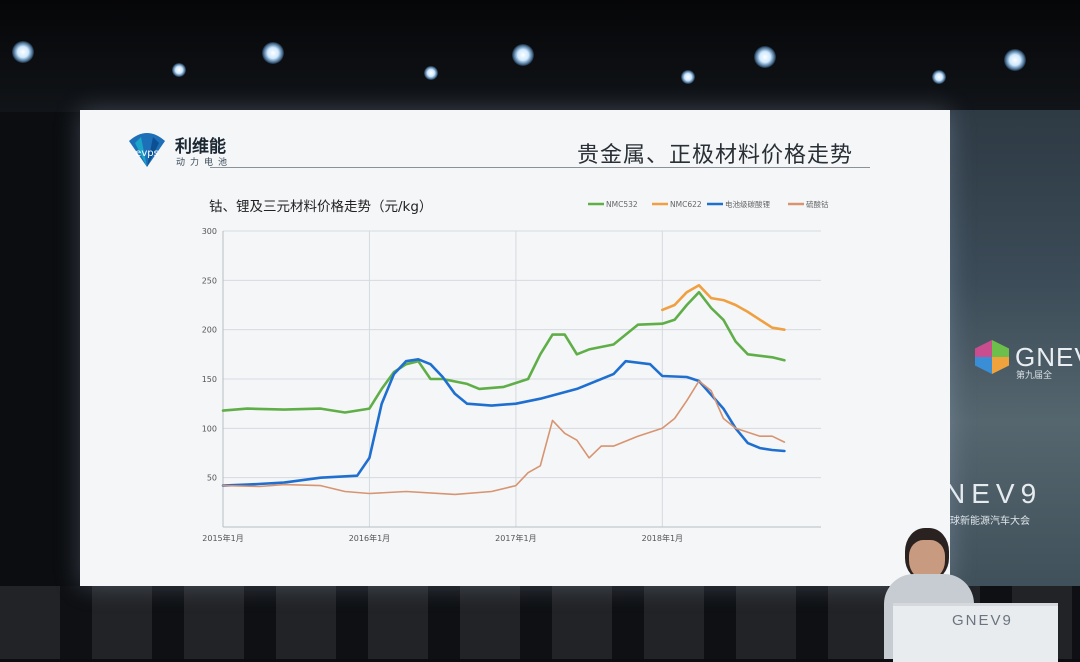  I want to click on x-tick-label: 2016年1月, so click(369, 538).